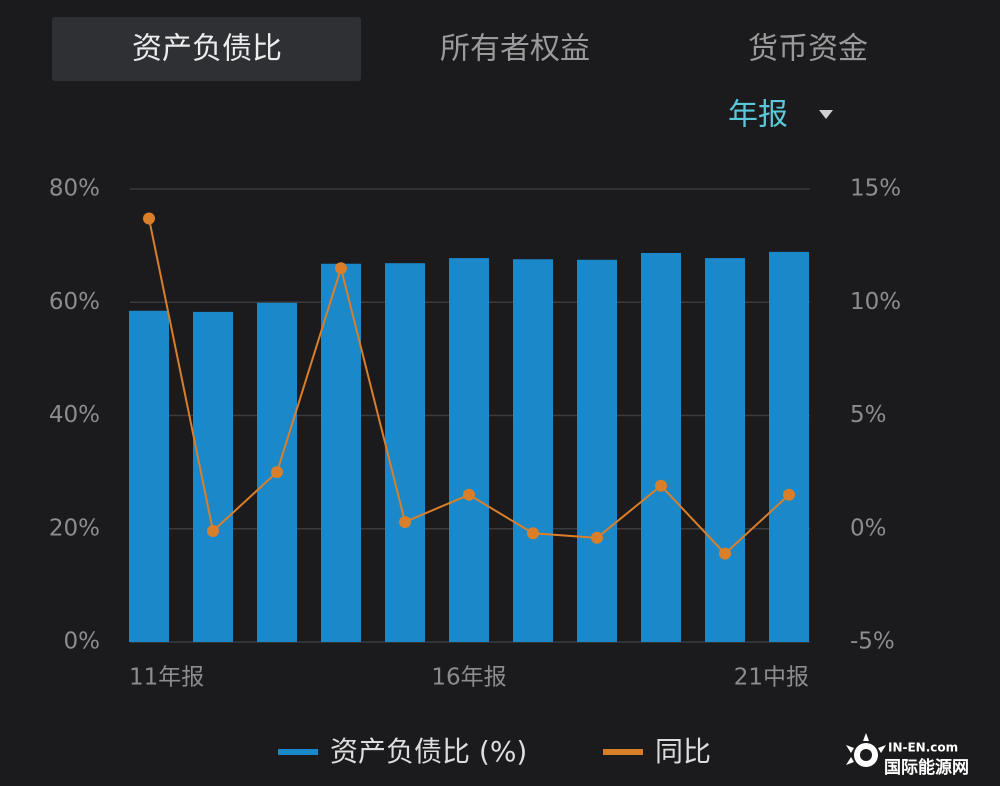 This screenshot has width=1000, height=786. I want to click on y2-tick-label: 15%, so click(875, 189).